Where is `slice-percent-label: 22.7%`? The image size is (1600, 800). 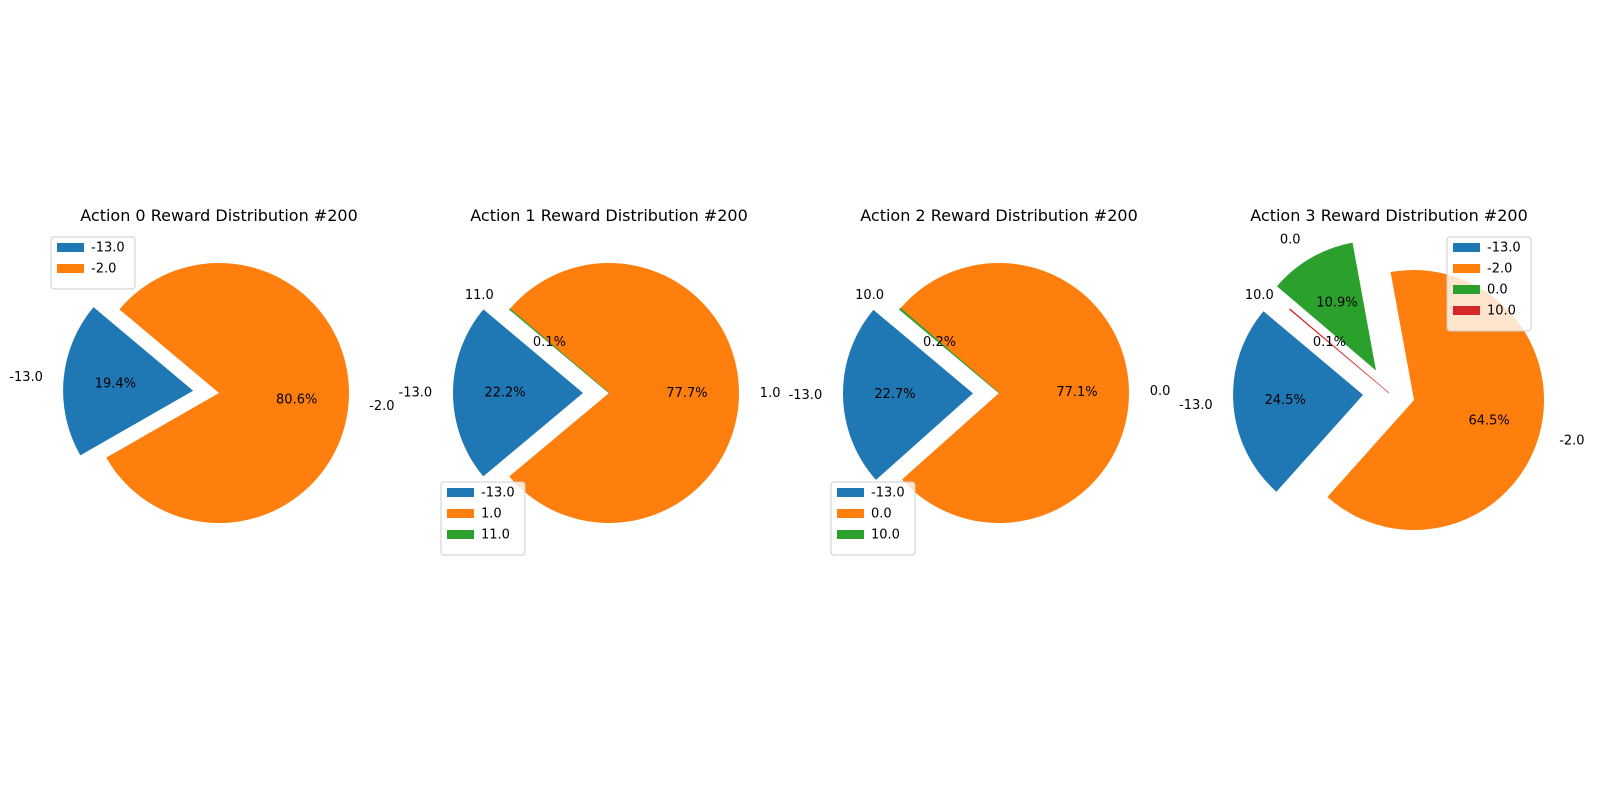 slice-percent-label: 22.7% is located at coordinates (894, 394).